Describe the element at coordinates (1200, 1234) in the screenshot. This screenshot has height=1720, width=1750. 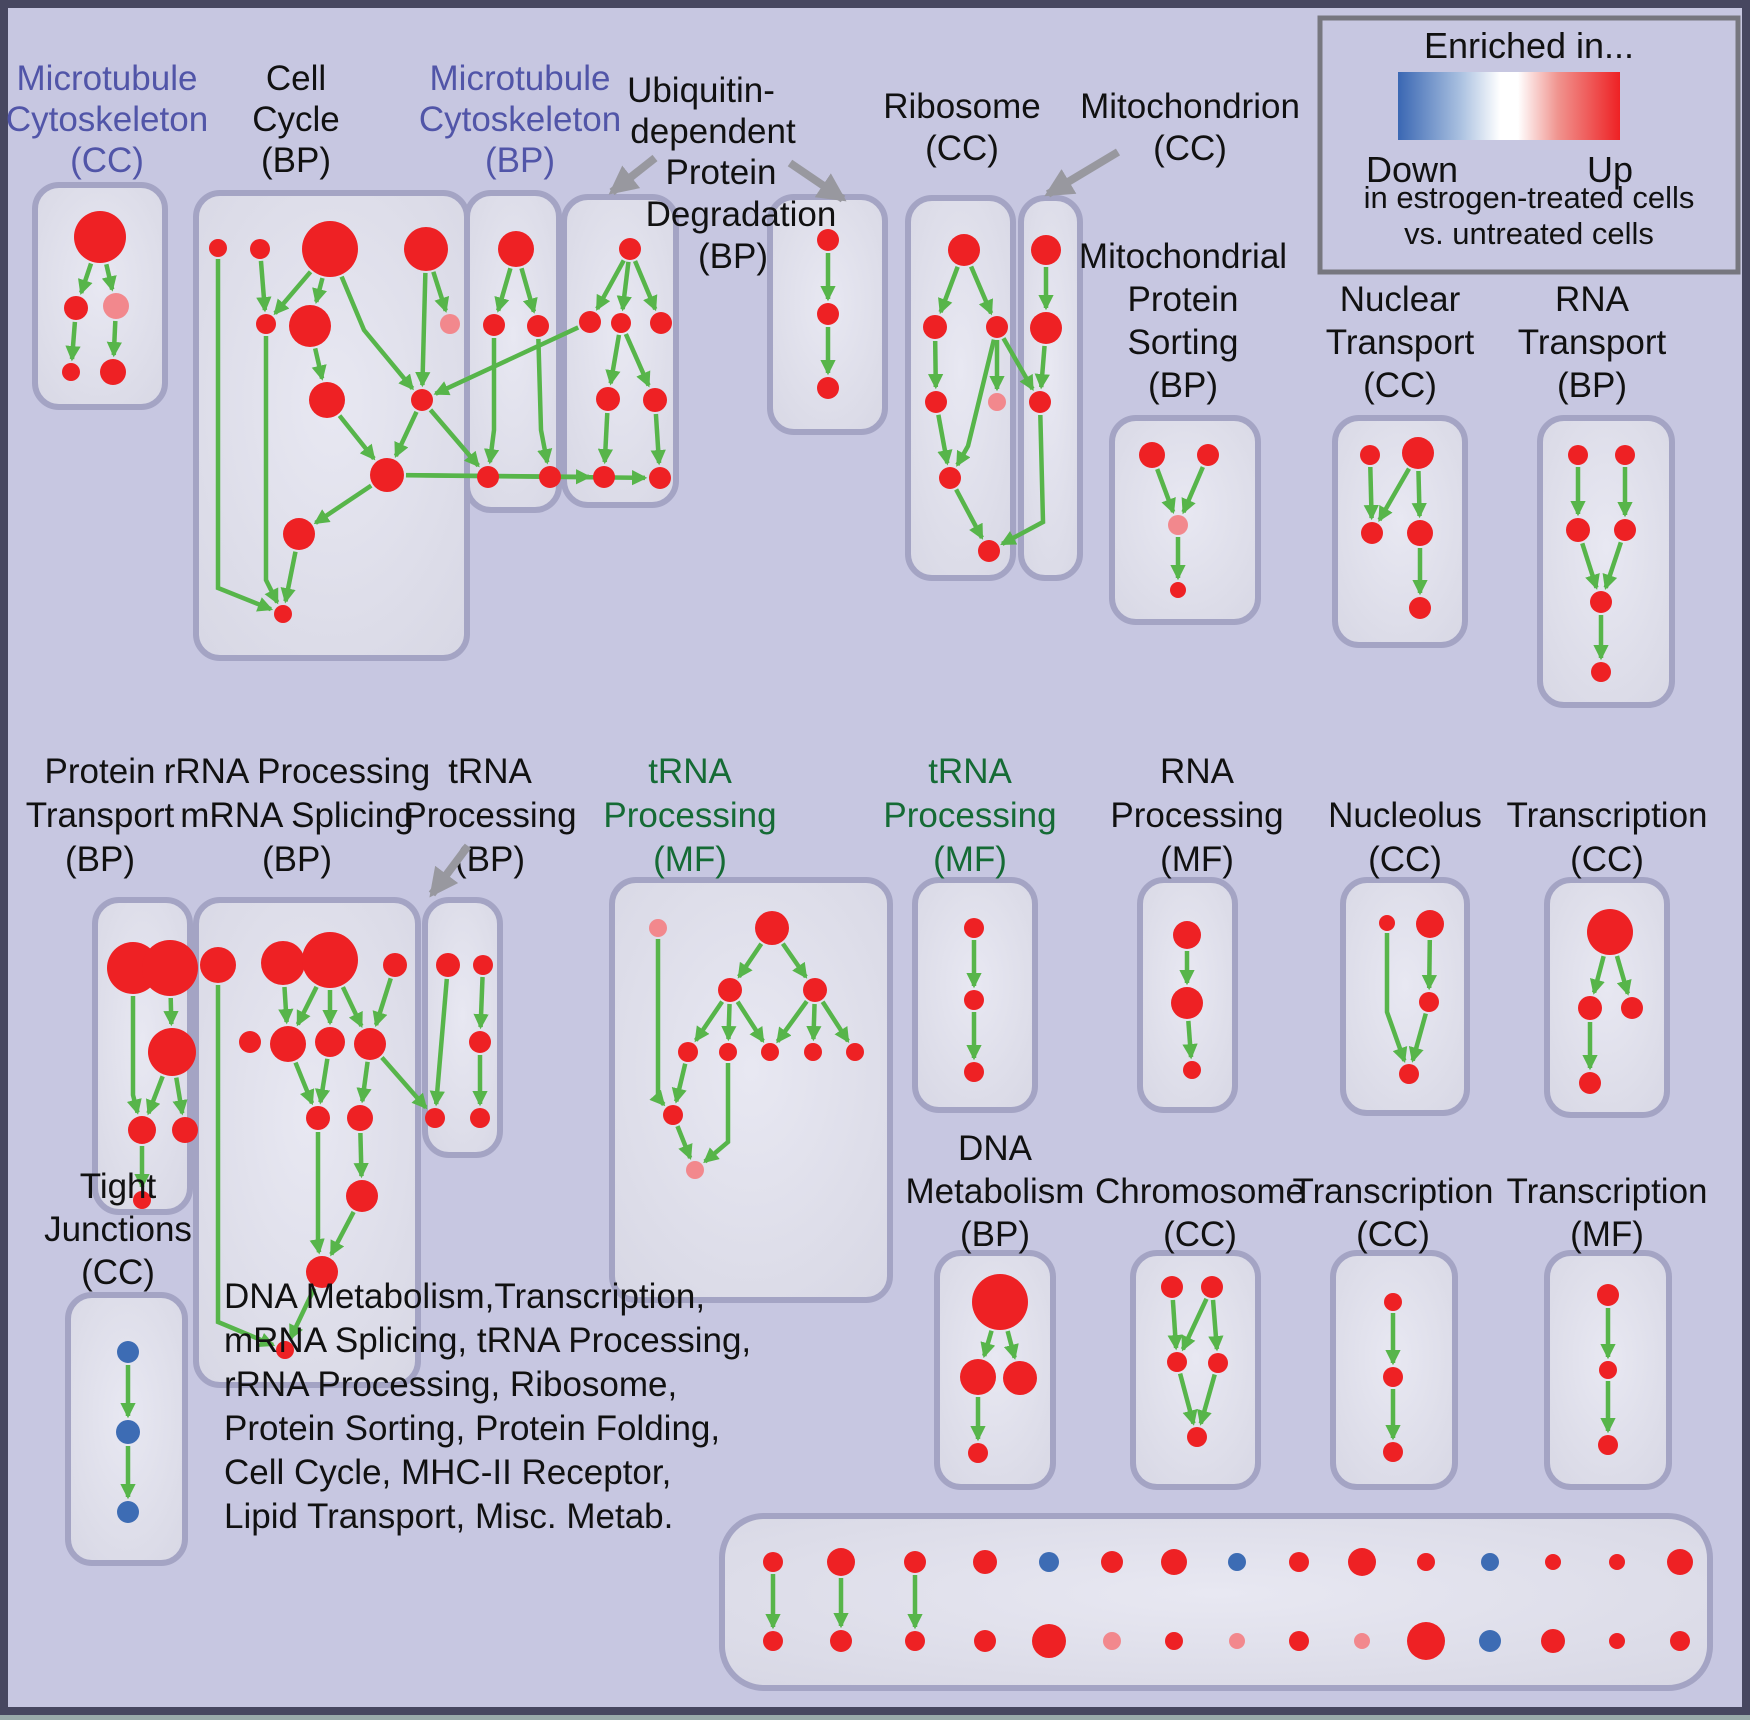
I see `cluster-label-chromosome-cc: (CC)` at that location.